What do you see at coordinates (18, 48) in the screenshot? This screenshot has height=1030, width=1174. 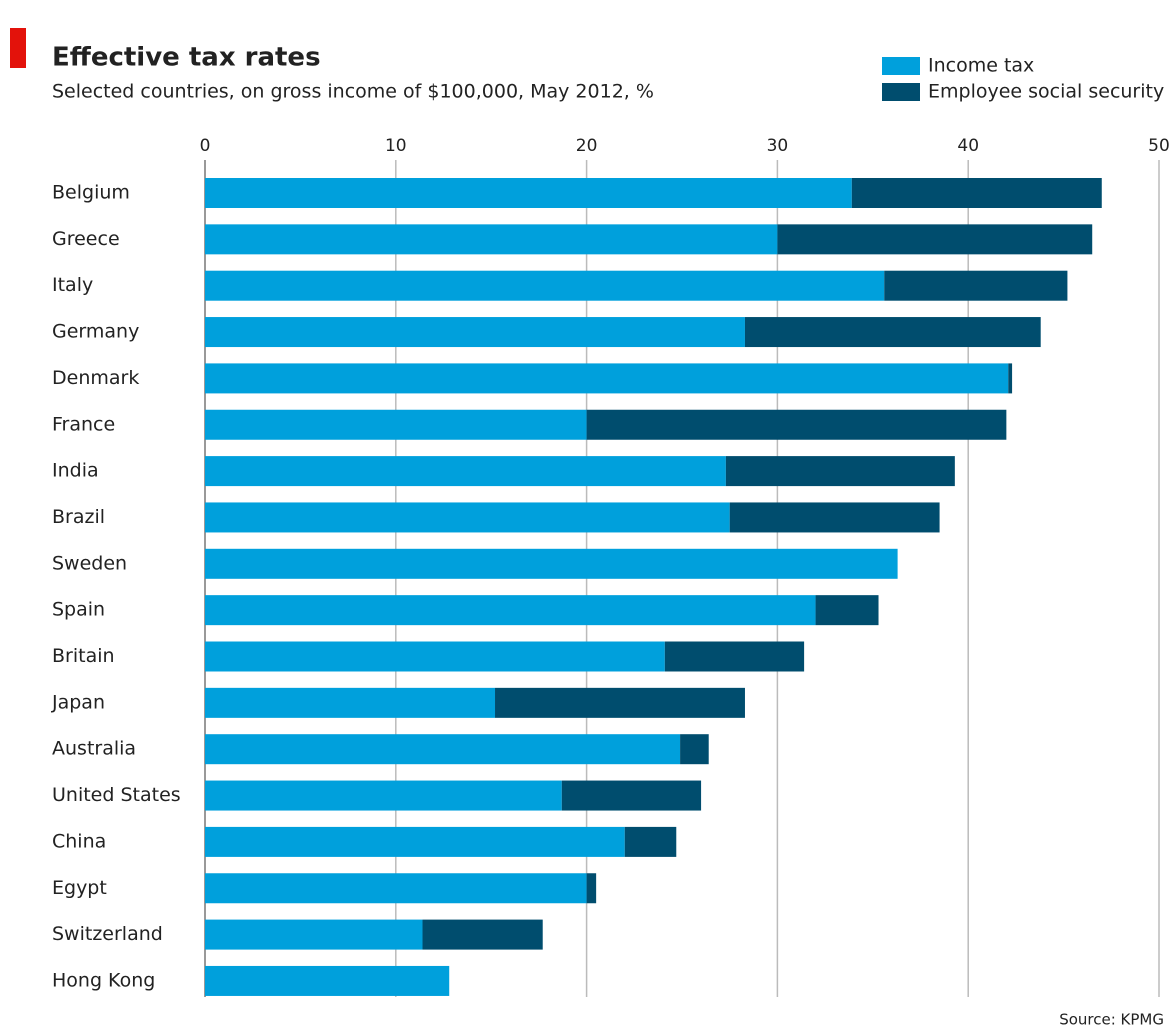 I see `accent-bar` at bounding box center [18, 48].